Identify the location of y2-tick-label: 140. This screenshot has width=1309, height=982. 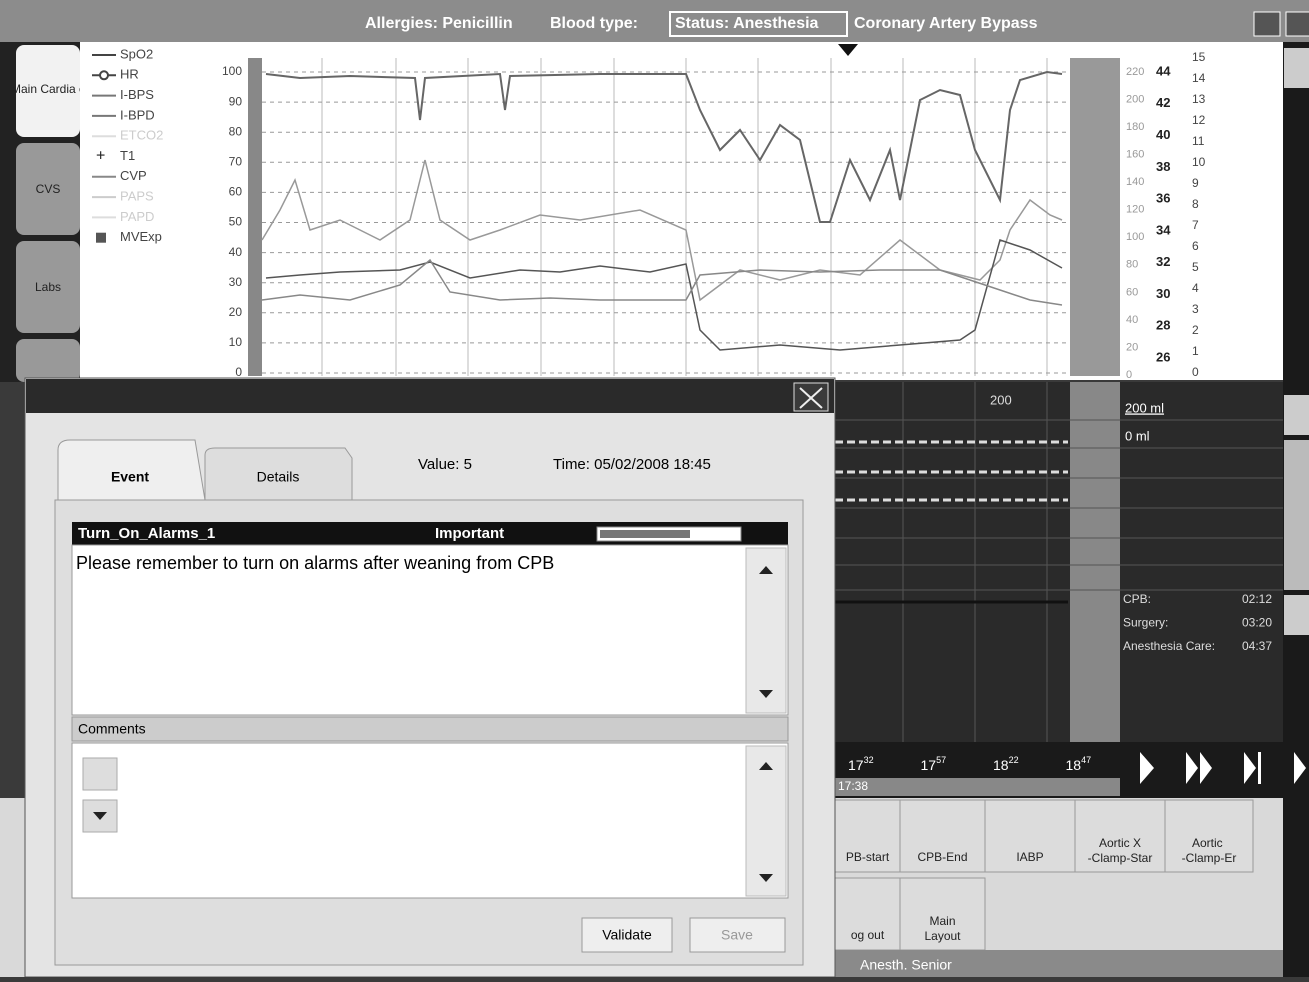
(1135, 182).